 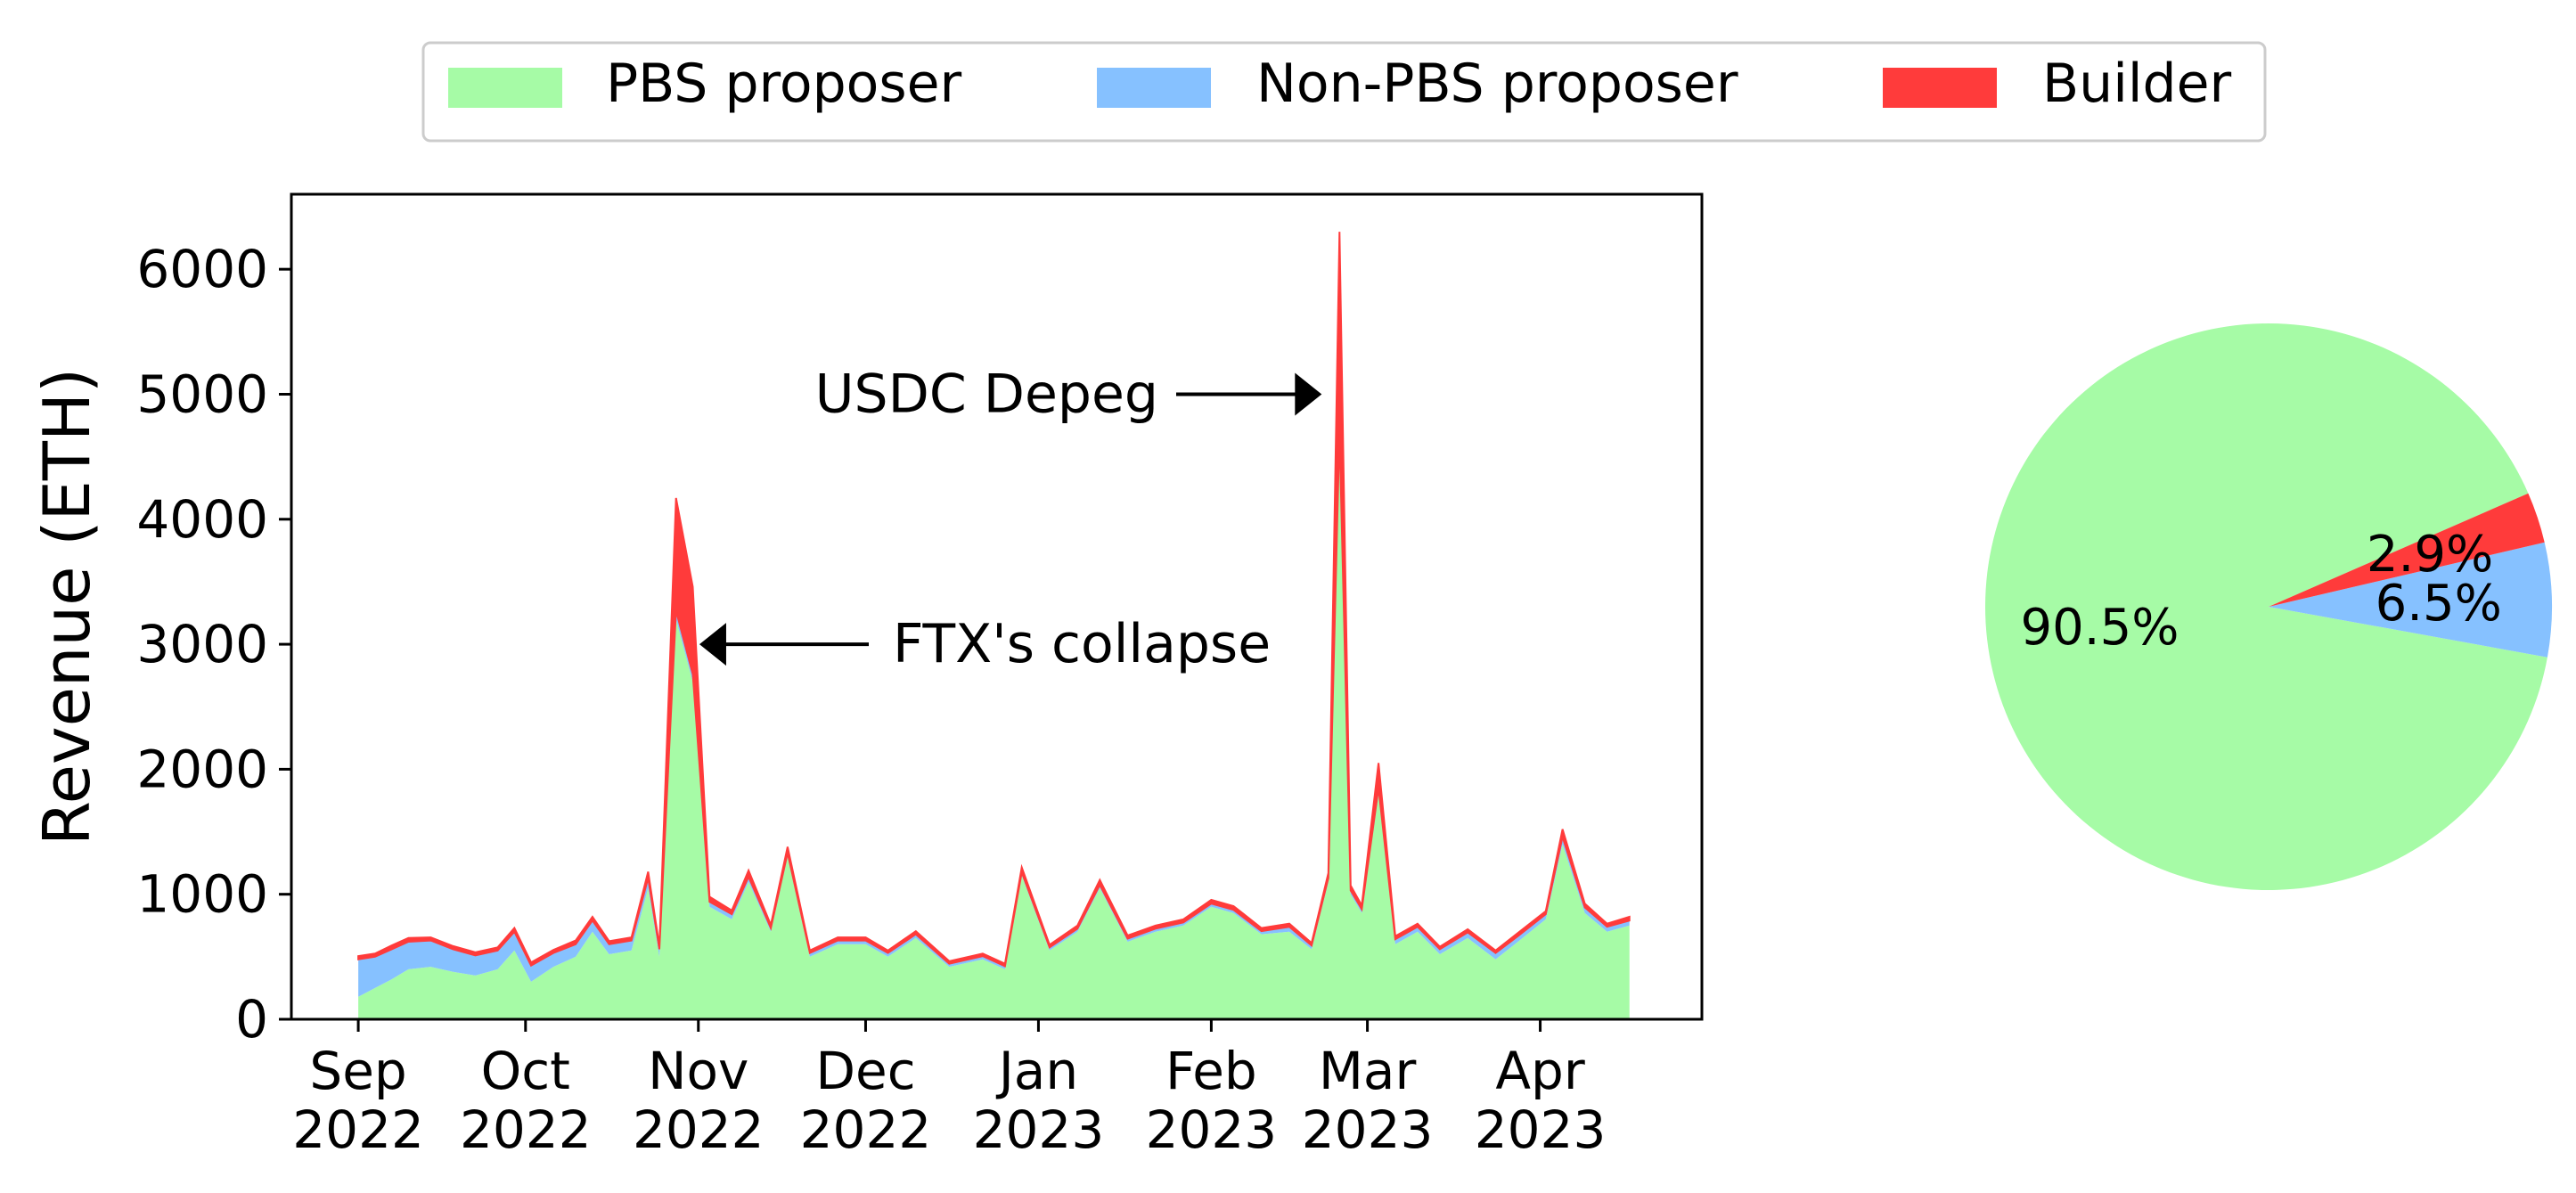 What do you see at coordinates (1539, 1071) in the screenshot?
I see `x-tick-label-month: Apr` at bounding box center [1539, 1071].